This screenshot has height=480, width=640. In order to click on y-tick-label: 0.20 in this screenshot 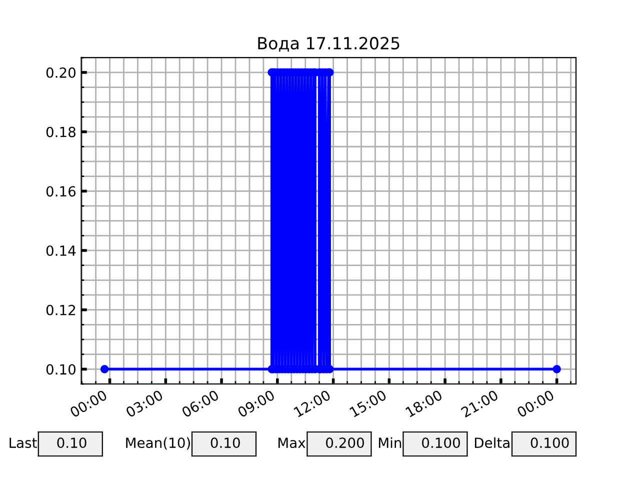, I will do `click(61, 72)`.